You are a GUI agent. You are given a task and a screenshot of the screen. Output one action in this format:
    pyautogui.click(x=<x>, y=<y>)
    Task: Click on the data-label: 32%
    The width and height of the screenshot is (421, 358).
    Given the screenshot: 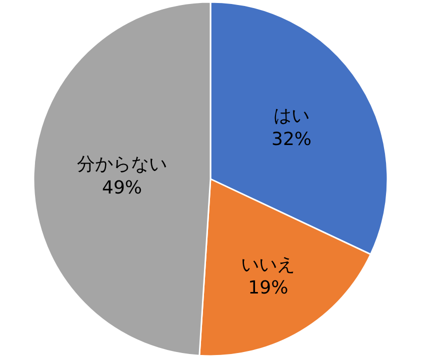 What is the action you would take?
    pyautogui.click(x=292, y=139)
    